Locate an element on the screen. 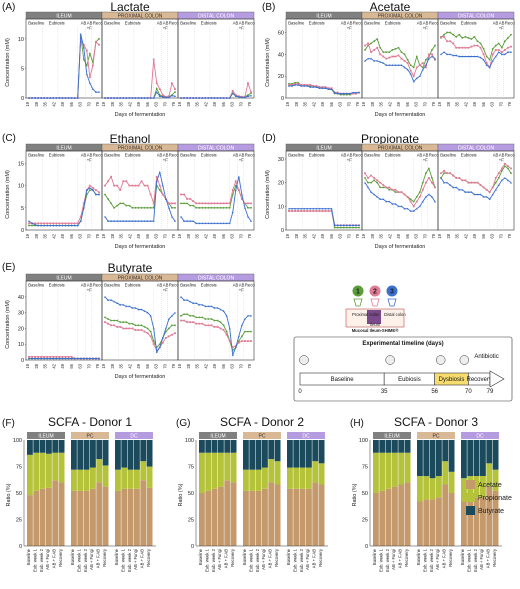  panel-label: (B) is located at coordinates (268, 7).